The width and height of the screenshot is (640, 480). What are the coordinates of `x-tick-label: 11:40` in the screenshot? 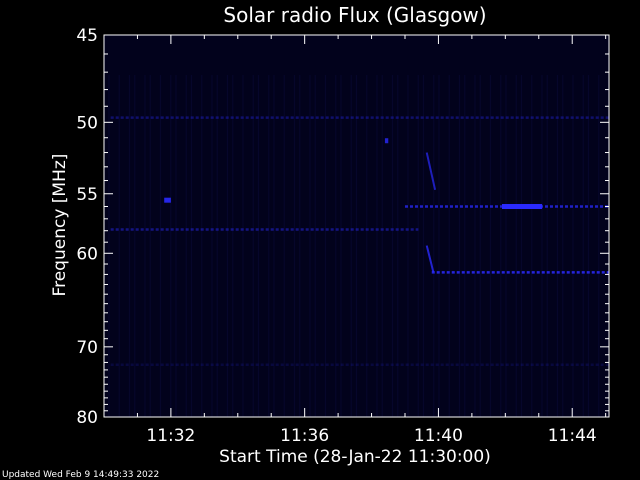 It's located at (438, 436).